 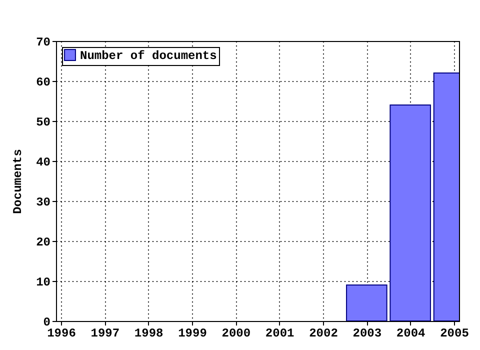 What do you see at coordinates (279, 333) in the screenshot?
I see `x-tick-label: 2001` at bounding box center [279, 333].